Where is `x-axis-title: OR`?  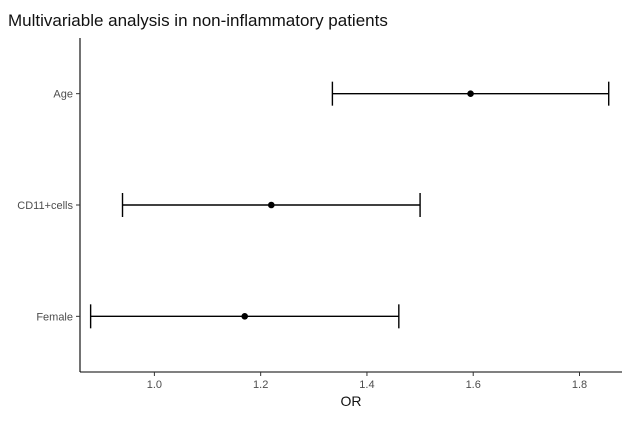
x-axis-title: OR is located at coordinates (351, 401).